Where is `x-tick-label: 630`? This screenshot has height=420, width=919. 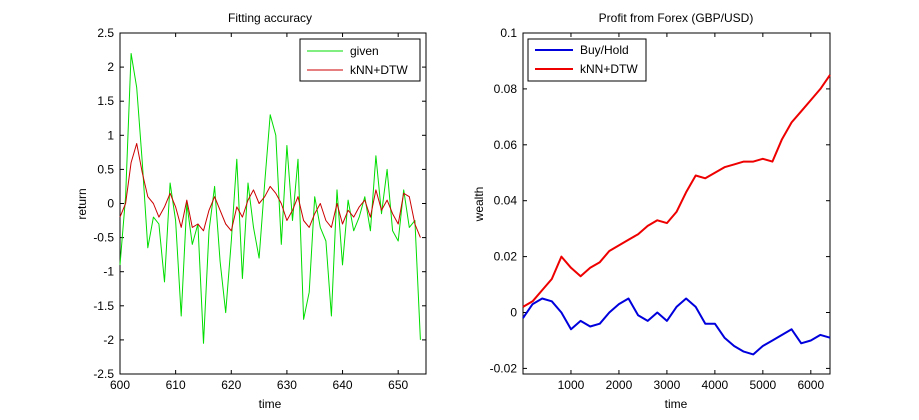 x-tick-label: 630 is located at coordinates (287, 385).